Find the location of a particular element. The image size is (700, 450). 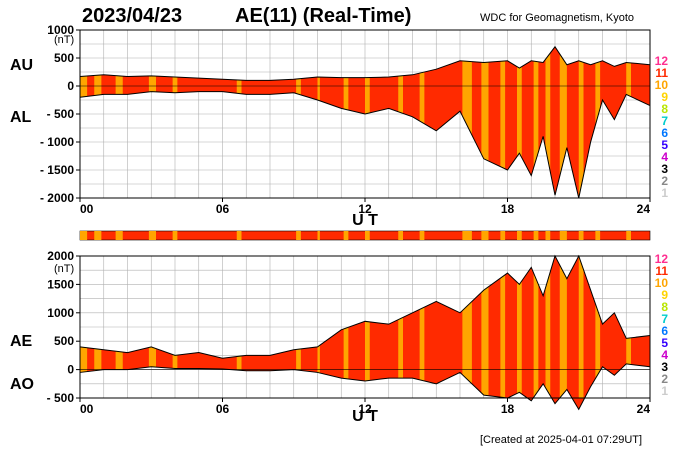

level-label-12: 12 is located at coordinates (662, 259).